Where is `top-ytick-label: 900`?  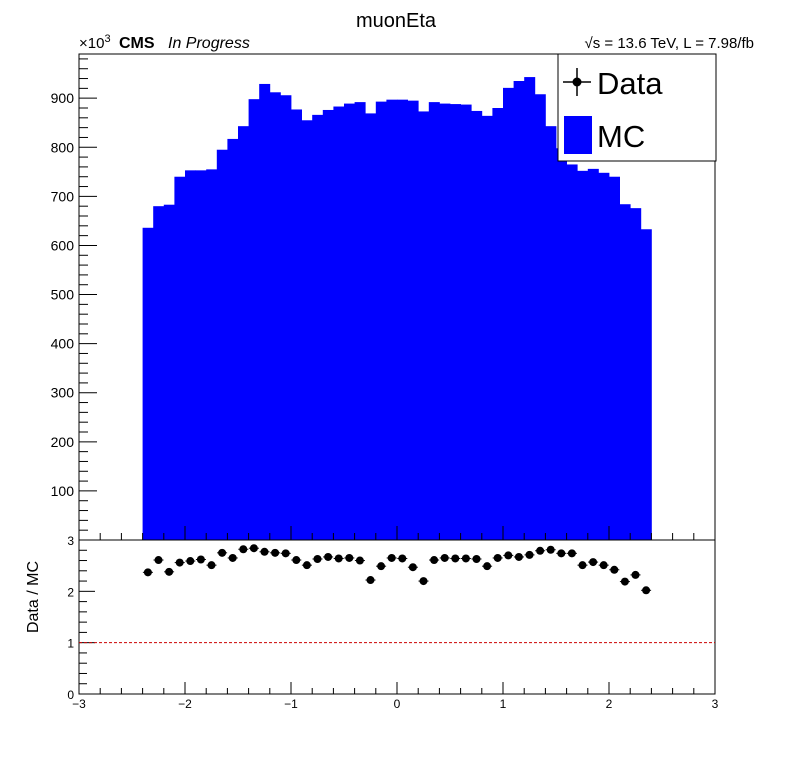
top-ytick-label: 900 is located at coordinates (63, 98).